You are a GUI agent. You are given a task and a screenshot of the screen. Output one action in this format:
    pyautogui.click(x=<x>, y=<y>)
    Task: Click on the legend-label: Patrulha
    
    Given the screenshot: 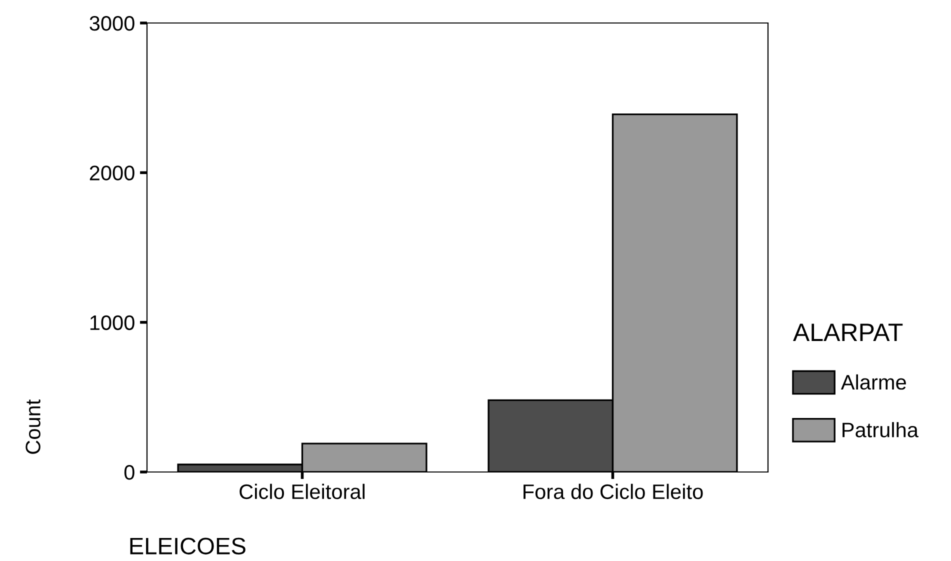 What is the action you would take?
    pyautogui.click(x=880, y=430)
    